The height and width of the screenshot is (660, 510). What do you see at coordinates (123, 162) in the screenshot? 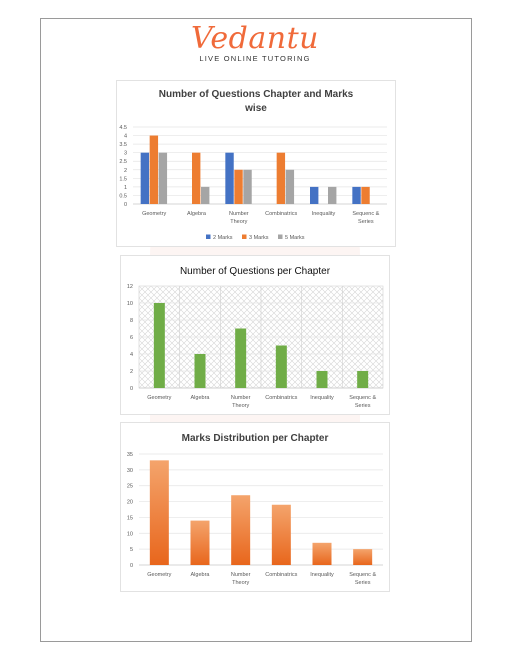
I see `y-tick-label: 2.5` at bounding box center [123, 162].